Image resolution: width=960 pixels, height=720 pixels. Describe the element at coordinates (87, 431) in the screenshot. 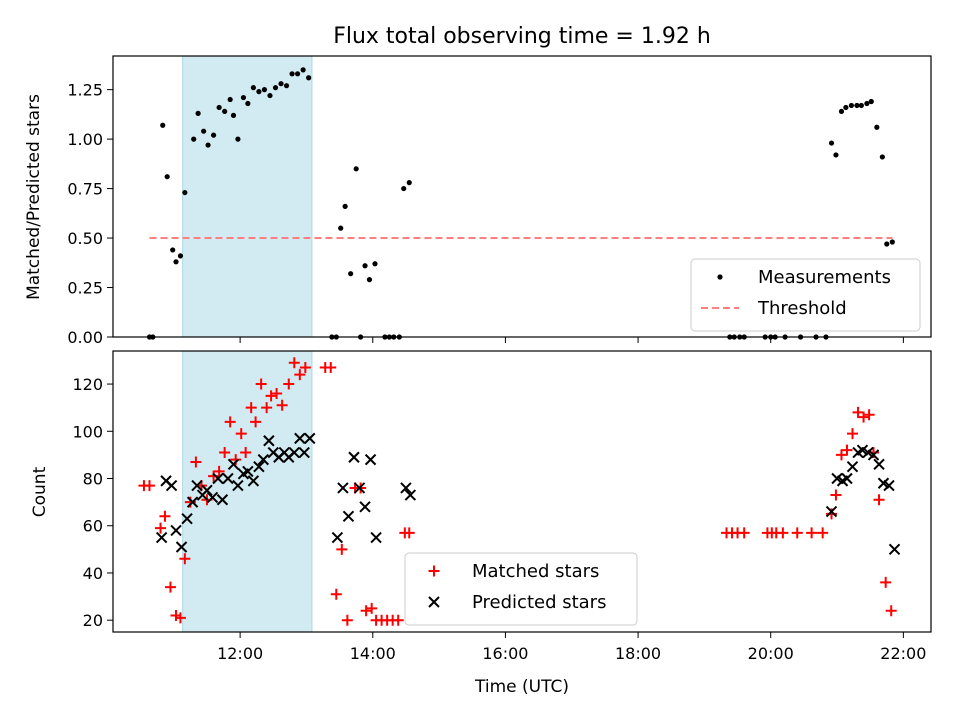

I see `bottom-panel-y-tick-label: 100` at that location.